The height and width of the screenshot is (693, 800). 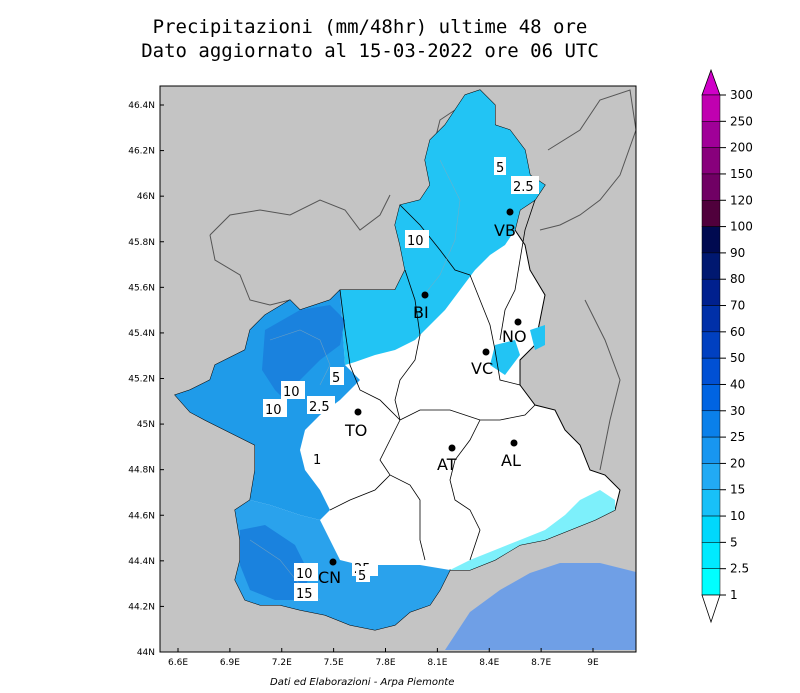 What do you see at coordinates (737, 358) in the screenshot?
I see `colorbar-label: 50` at bounding box center [737, 358].